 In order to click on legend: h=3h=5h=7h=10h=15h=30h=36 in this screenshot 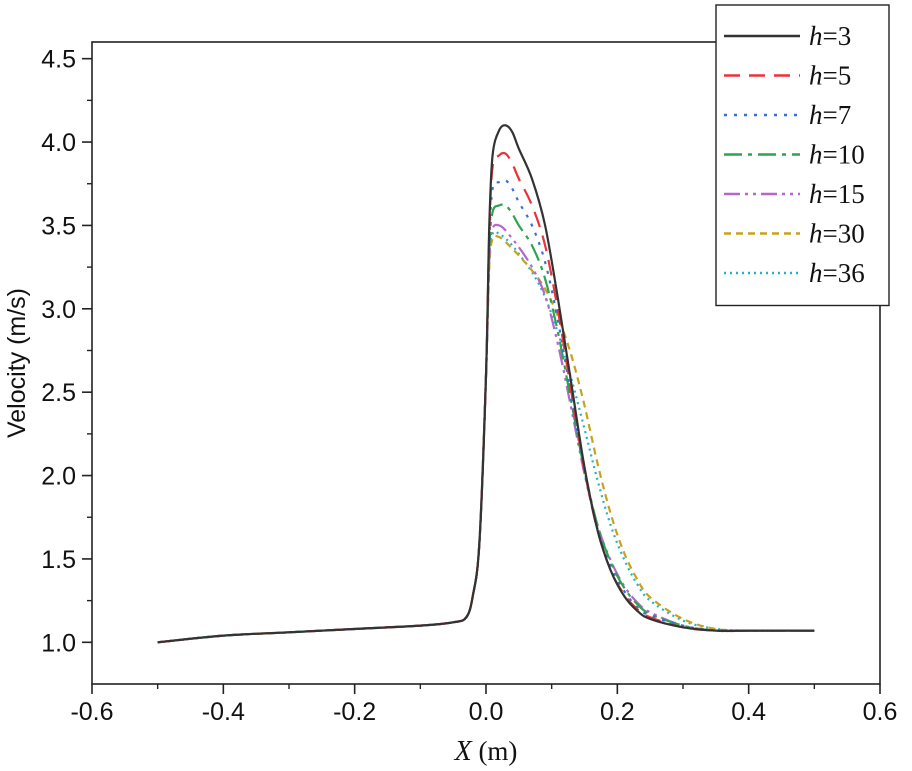, I will do `click(802, 155)`.